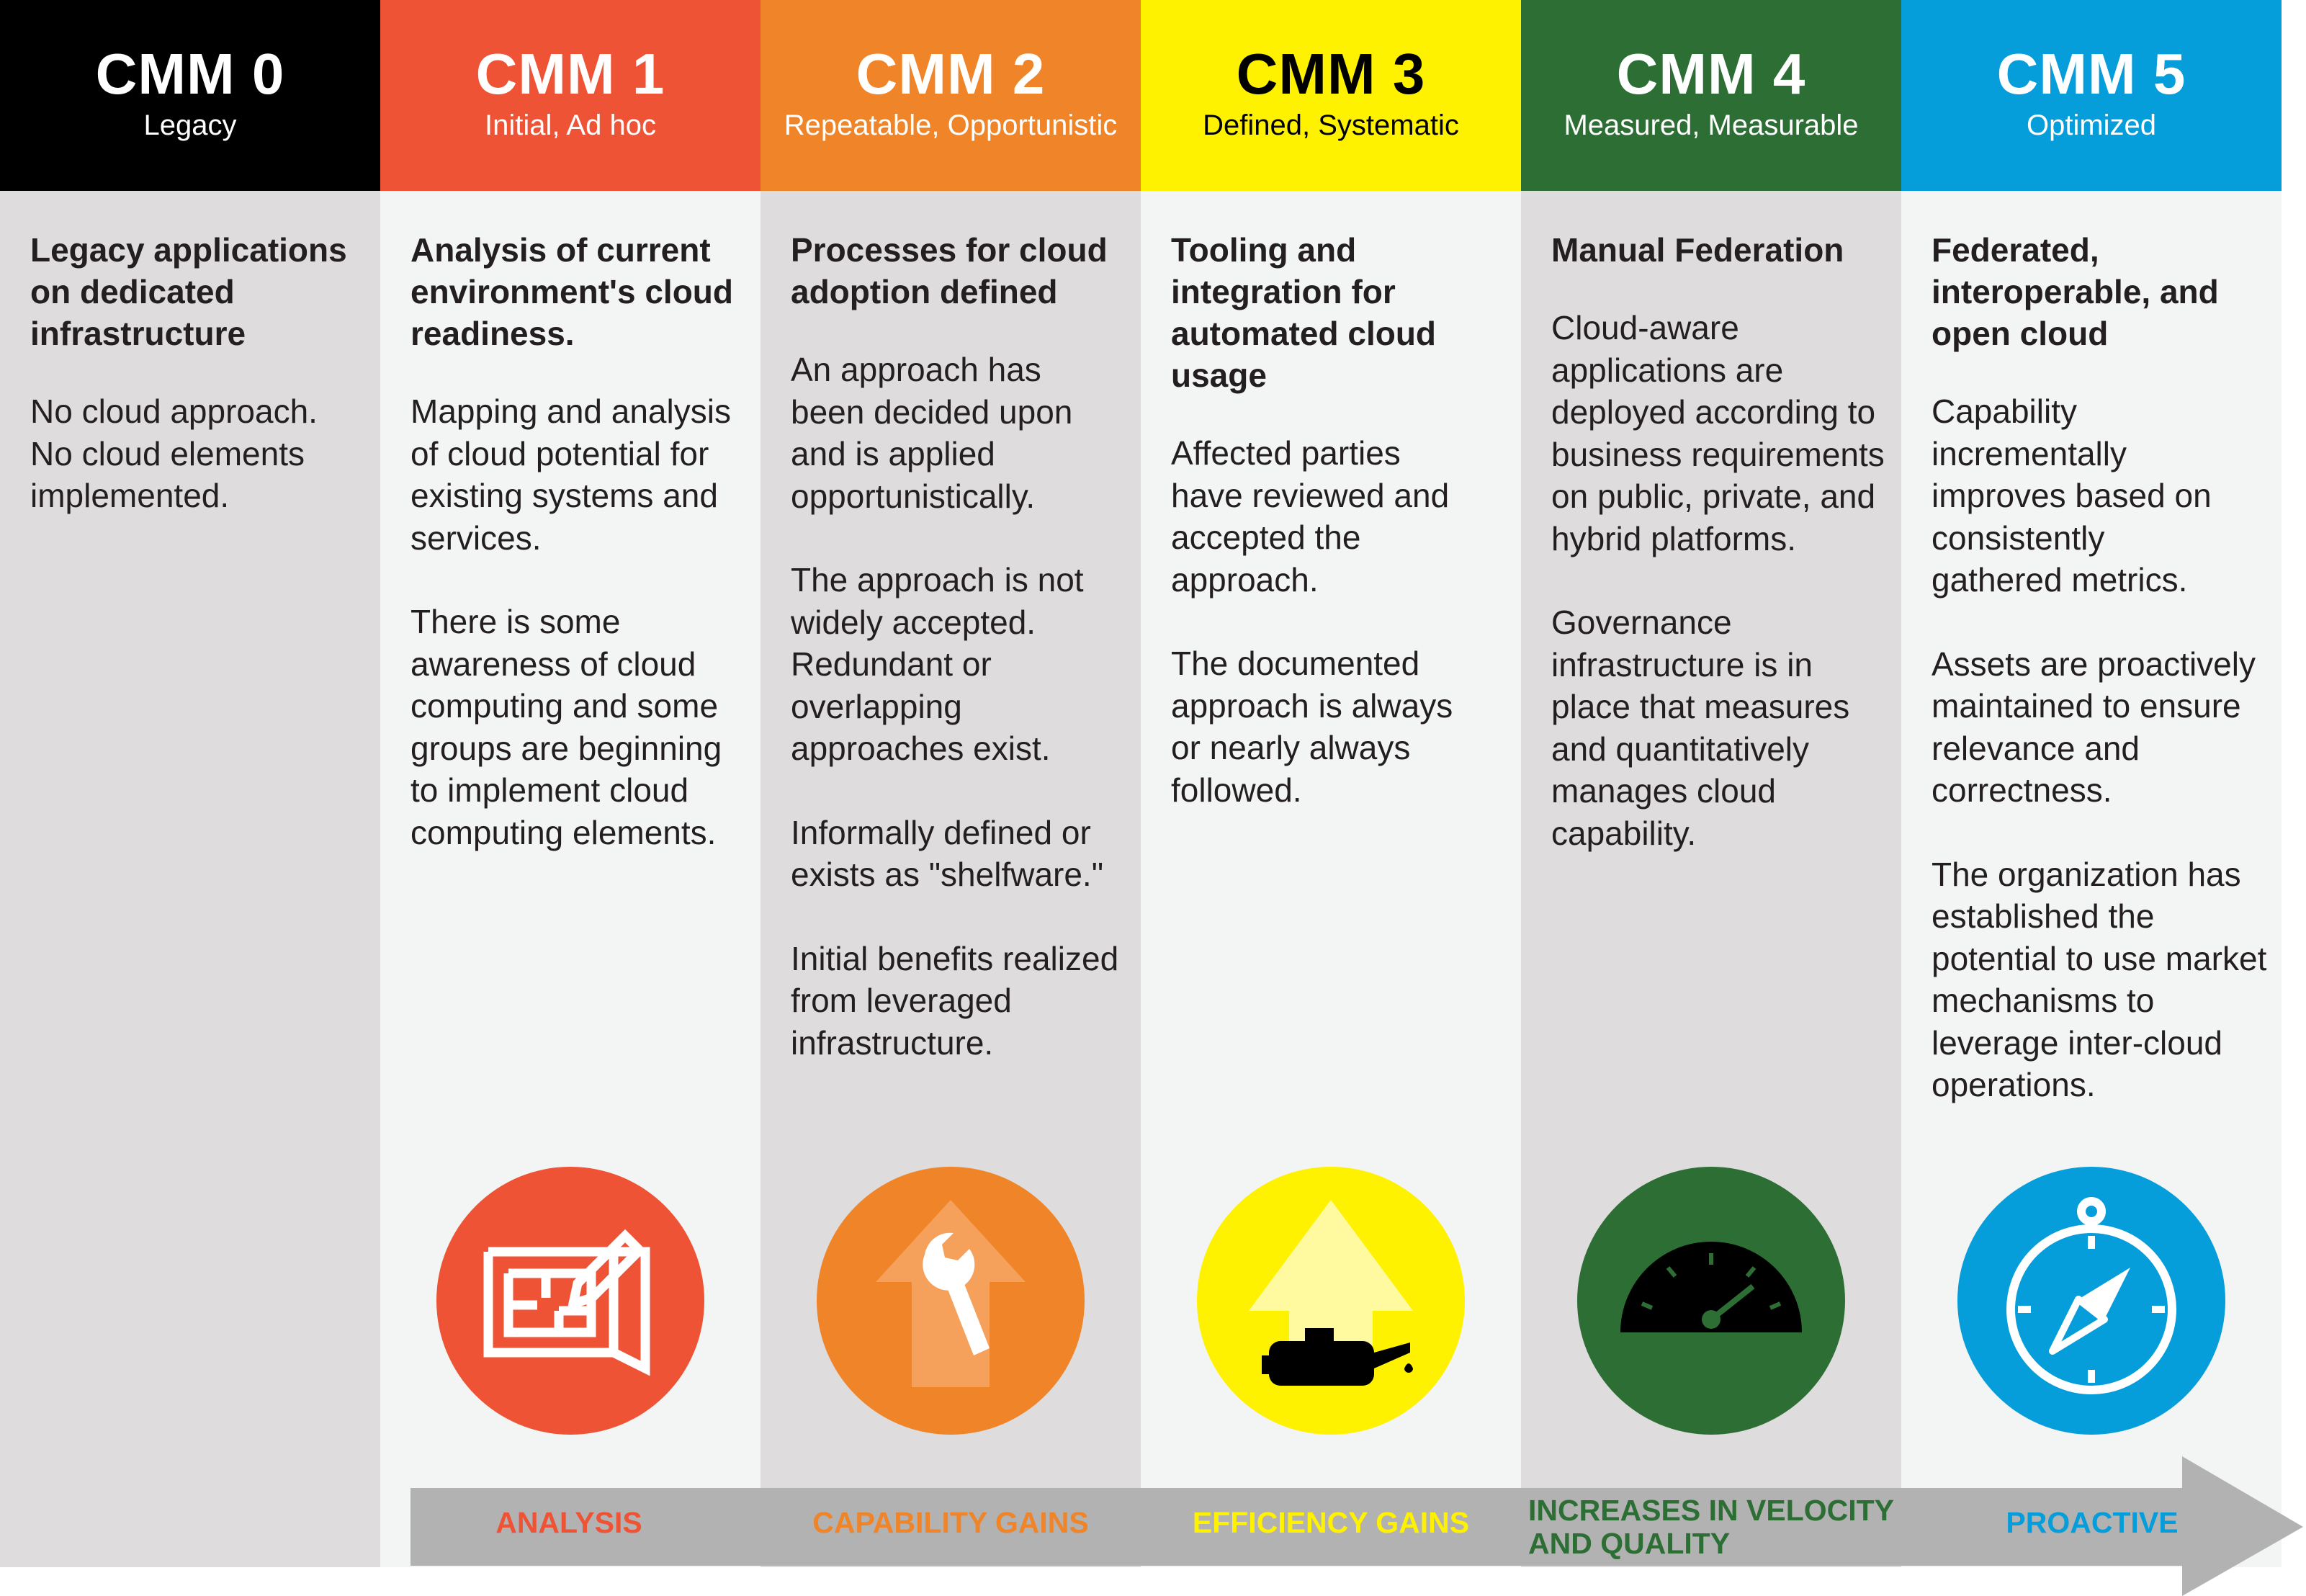 The width and height of the screenshot is (2306, 1596). Describe the element at coordinates (568, 1522) in the screenshot. I see `stage-label-analysis: ANALYSIS` at that location.